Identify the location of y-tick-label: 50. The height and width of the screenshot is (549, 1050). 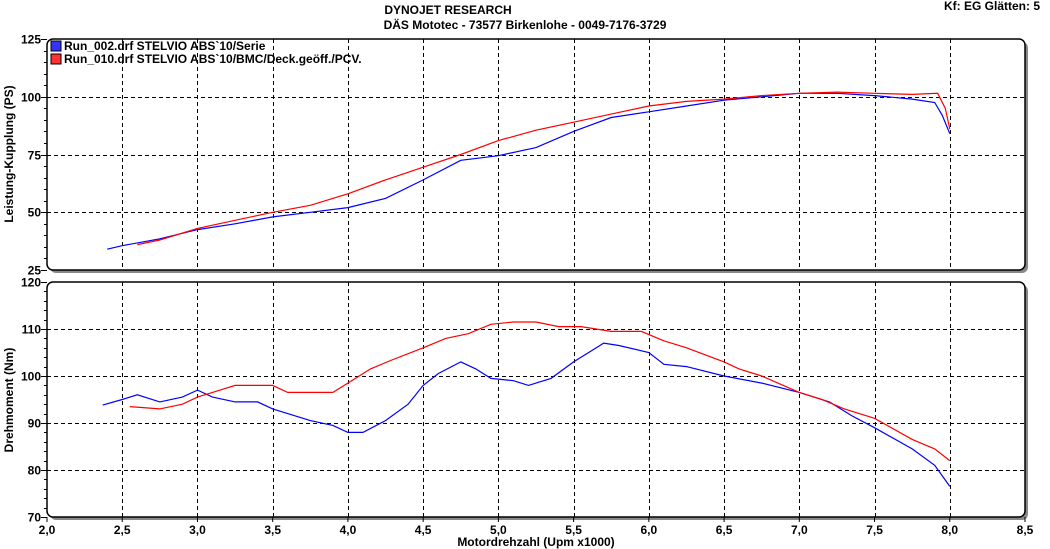
(35, 213).